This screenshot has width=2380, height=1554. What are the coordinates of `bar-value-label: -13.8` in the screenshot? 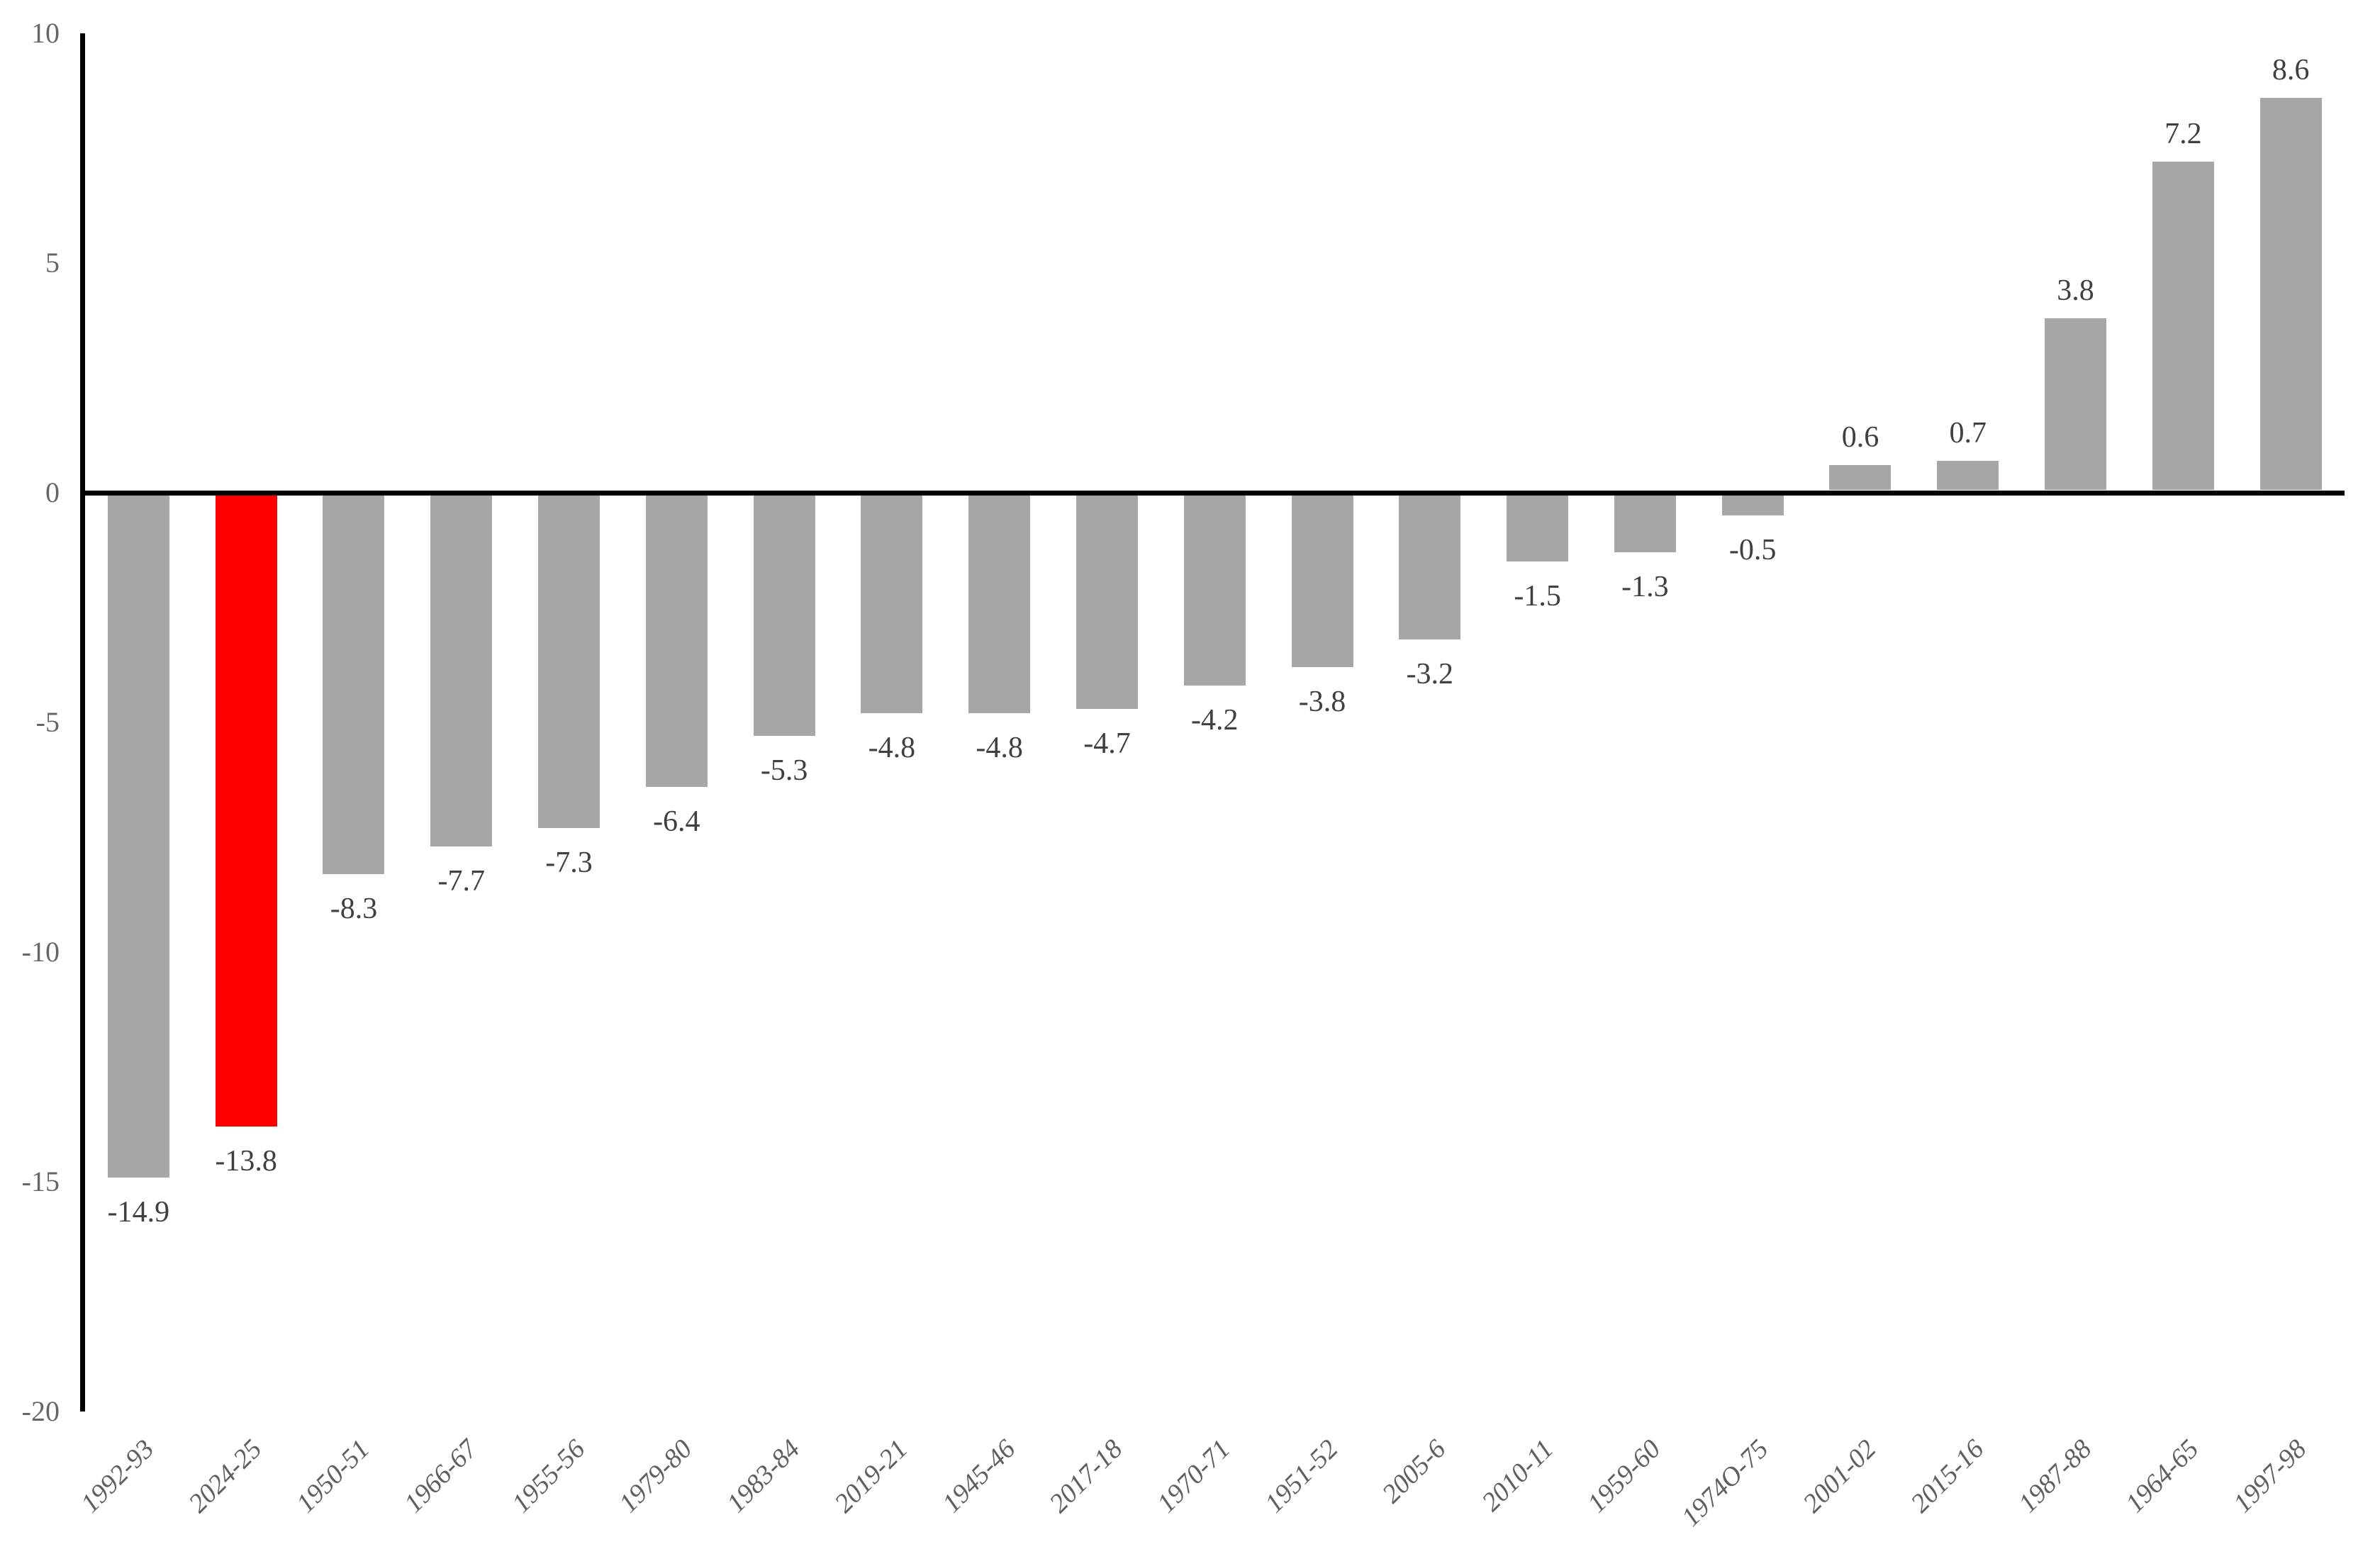 It's located at (246, 1161).